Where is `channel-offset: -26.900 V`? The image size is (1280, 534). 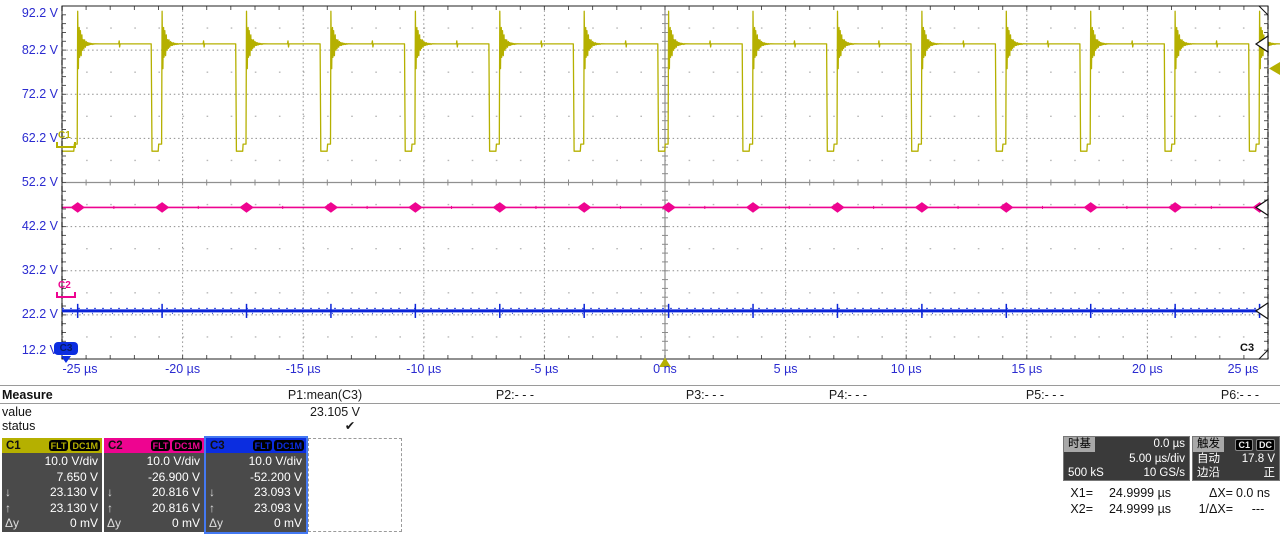 channel-offset: -26.900 V is located at coordinates (173, 476).